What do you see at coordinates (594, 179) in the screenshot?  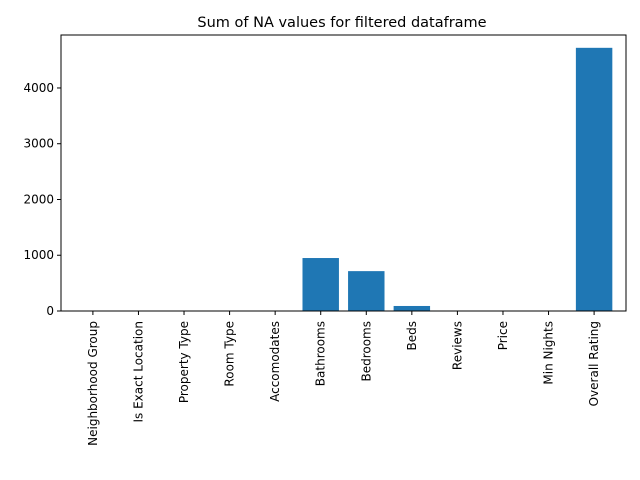 I see `bar-overall-rating` at bounding box center [594, 179].